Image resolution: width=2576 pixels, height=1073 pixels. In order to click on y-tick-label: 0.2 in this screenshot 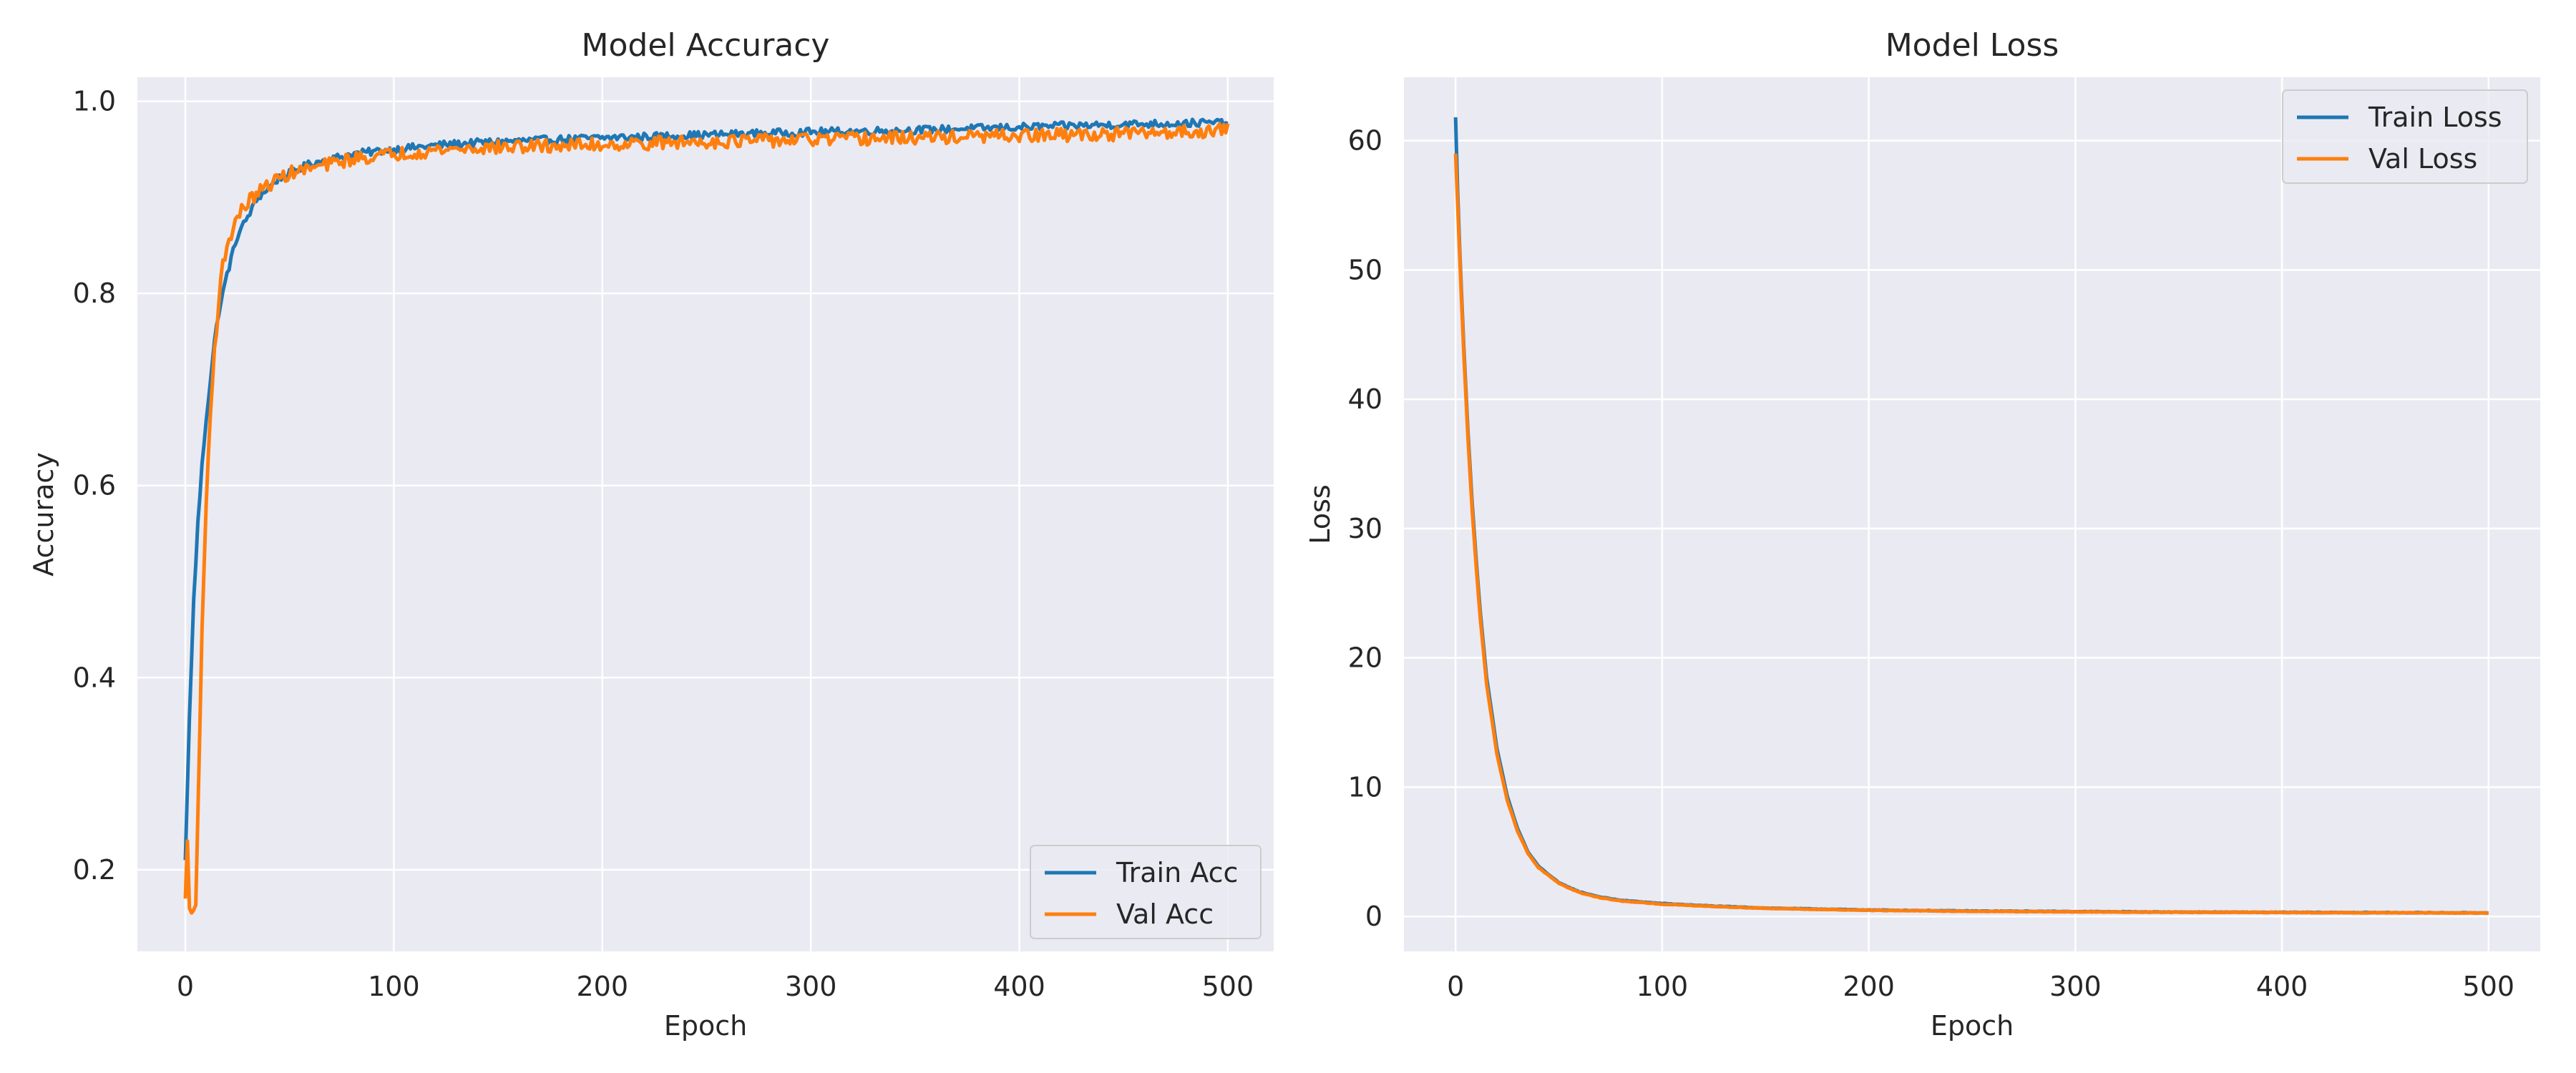, I will do `click(94, 870)`.